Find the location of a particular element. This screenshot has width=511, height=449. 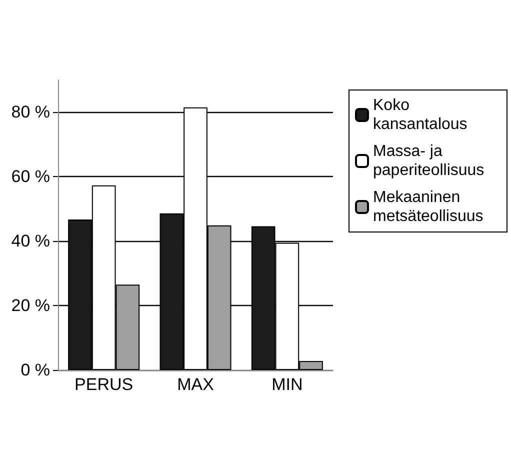

legend-label: Koko kansantalous is located at coordinates (420, 115).